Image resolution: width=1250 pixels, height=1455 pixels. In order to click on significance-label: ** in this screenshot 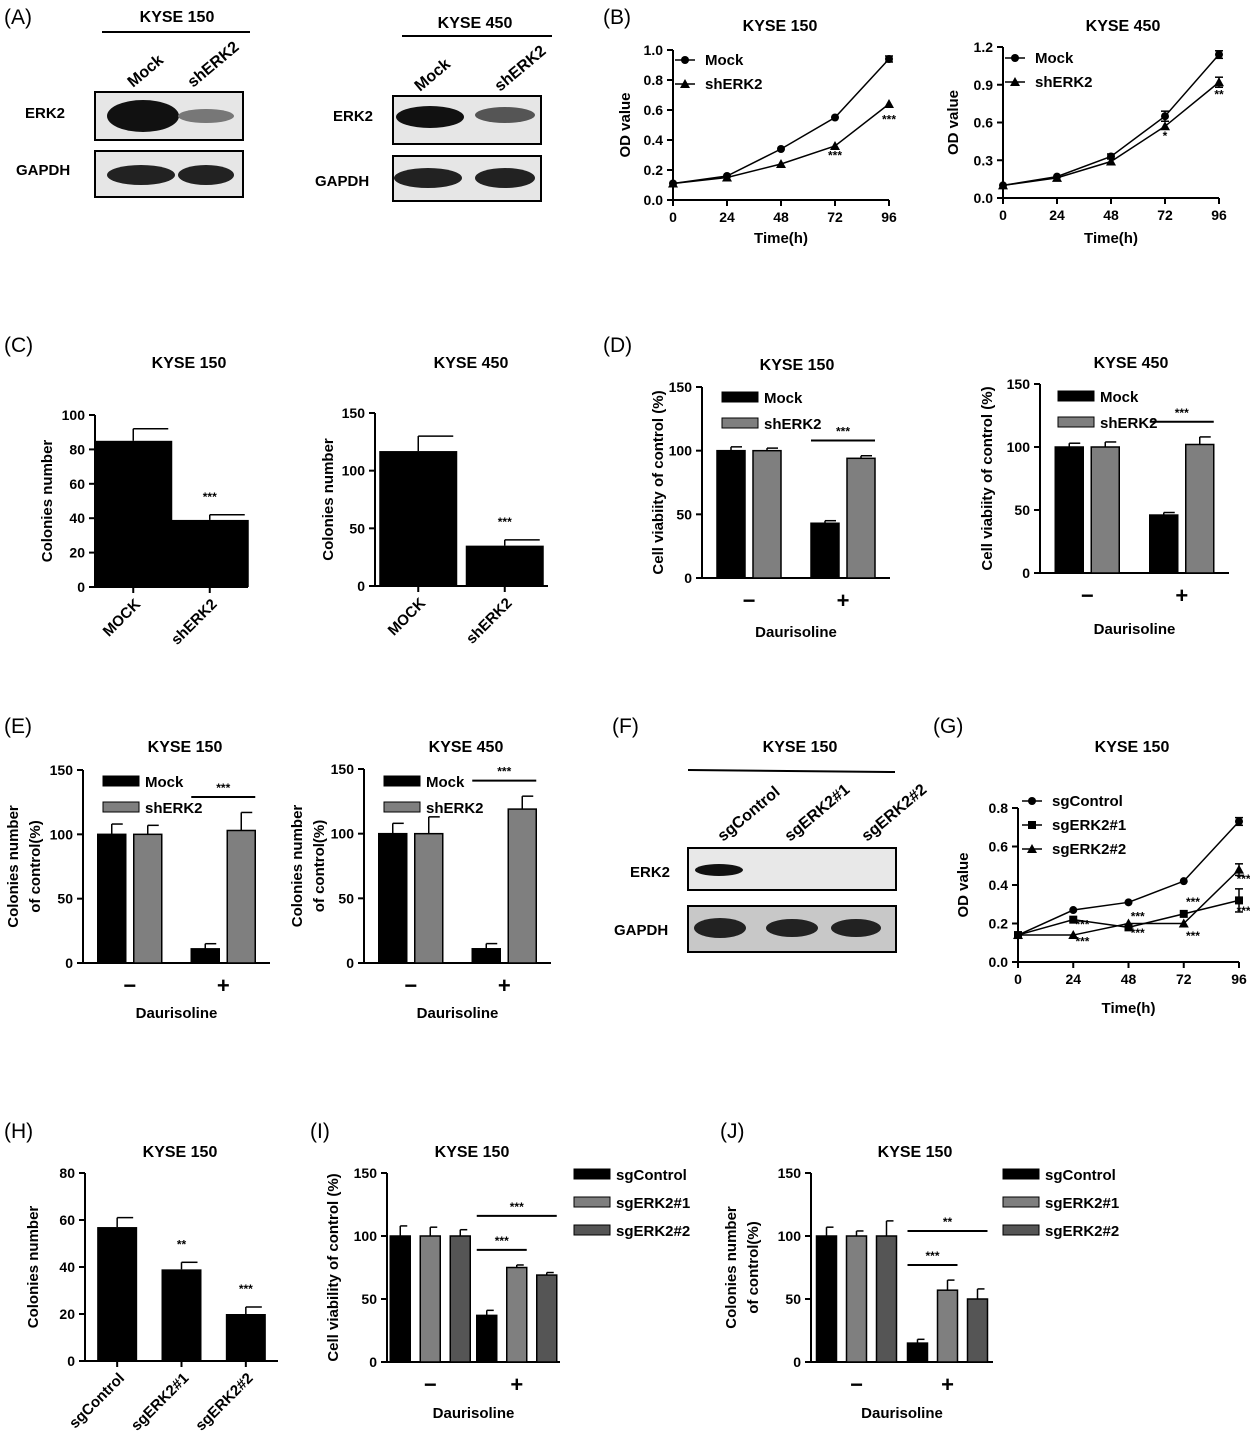, I will do `click(182, 1244)`.